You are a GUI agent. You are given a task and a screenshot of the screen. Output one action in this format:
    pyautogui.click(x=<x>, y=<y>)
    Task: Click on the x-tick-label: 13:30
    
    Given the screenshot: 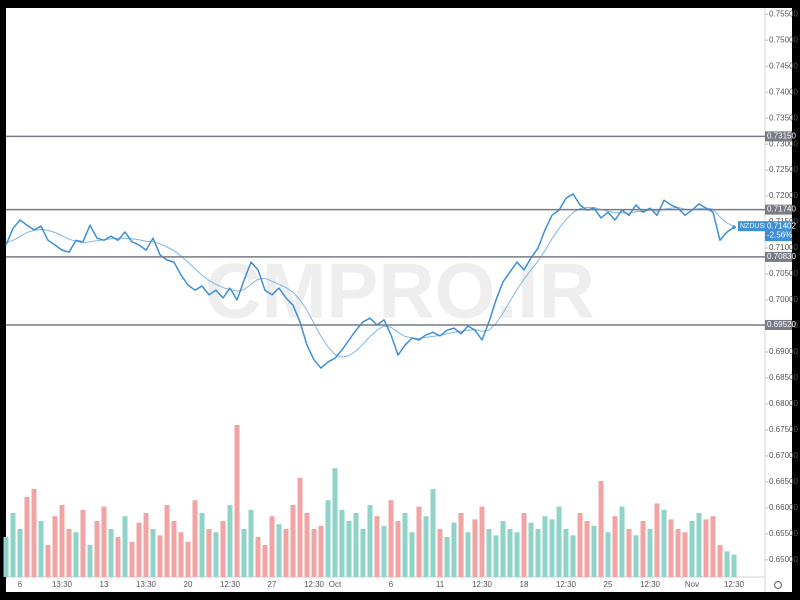 What is the action you would take?
    pyautogui.click(x=146, y=584)
    